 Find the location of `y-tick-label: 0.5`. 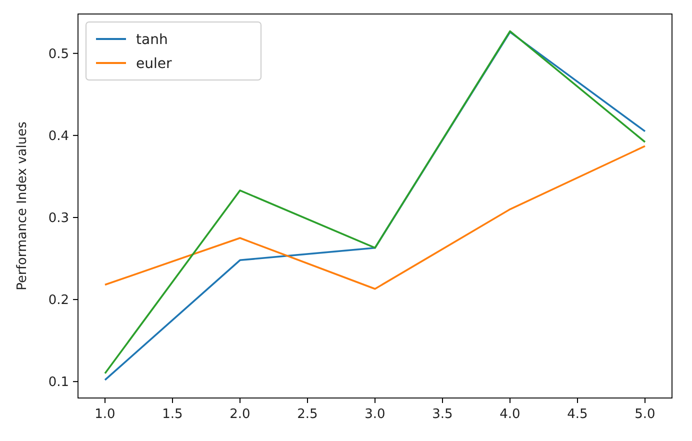

y-tick-label: 0.5 is located at coordinates (58, 54).